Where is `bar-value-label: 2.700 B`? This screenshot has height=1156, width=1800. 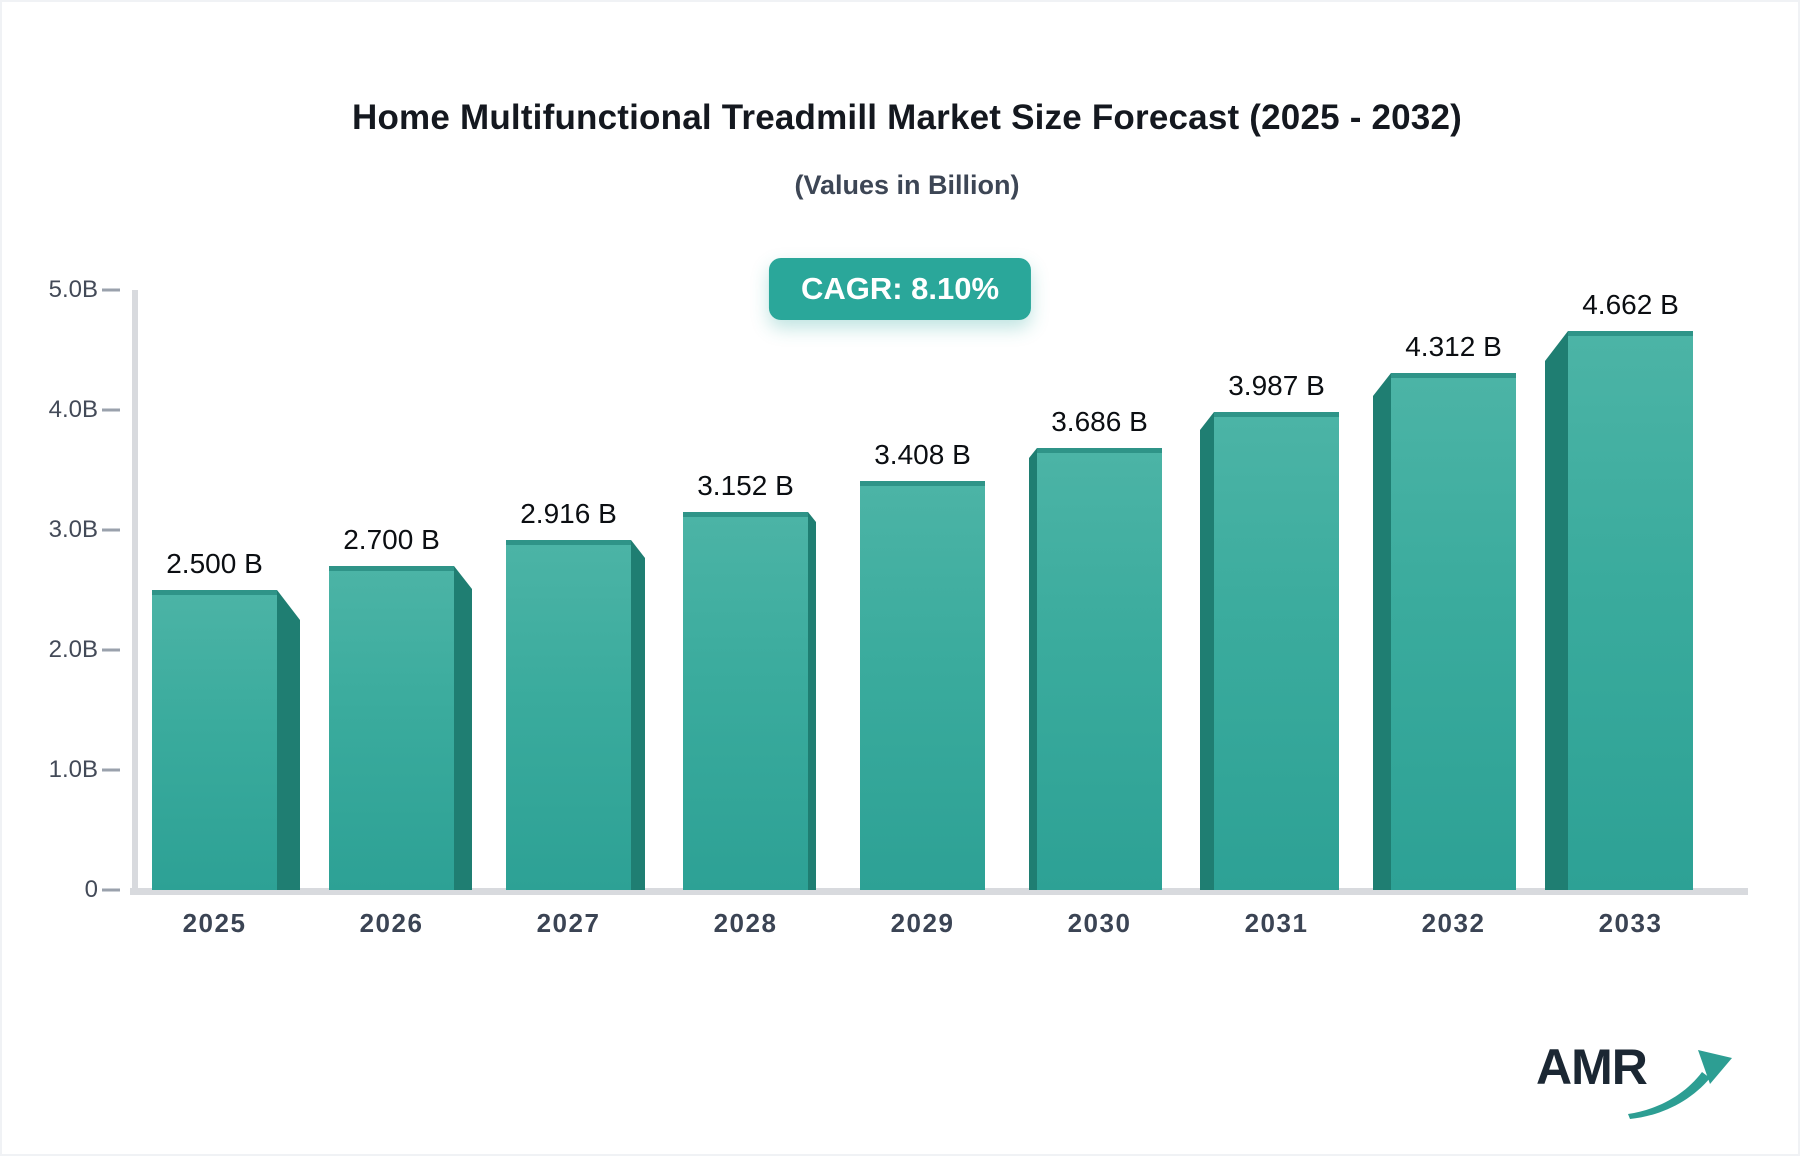
bar-value-label: 2.700 B is located at coordinates (391, 539).